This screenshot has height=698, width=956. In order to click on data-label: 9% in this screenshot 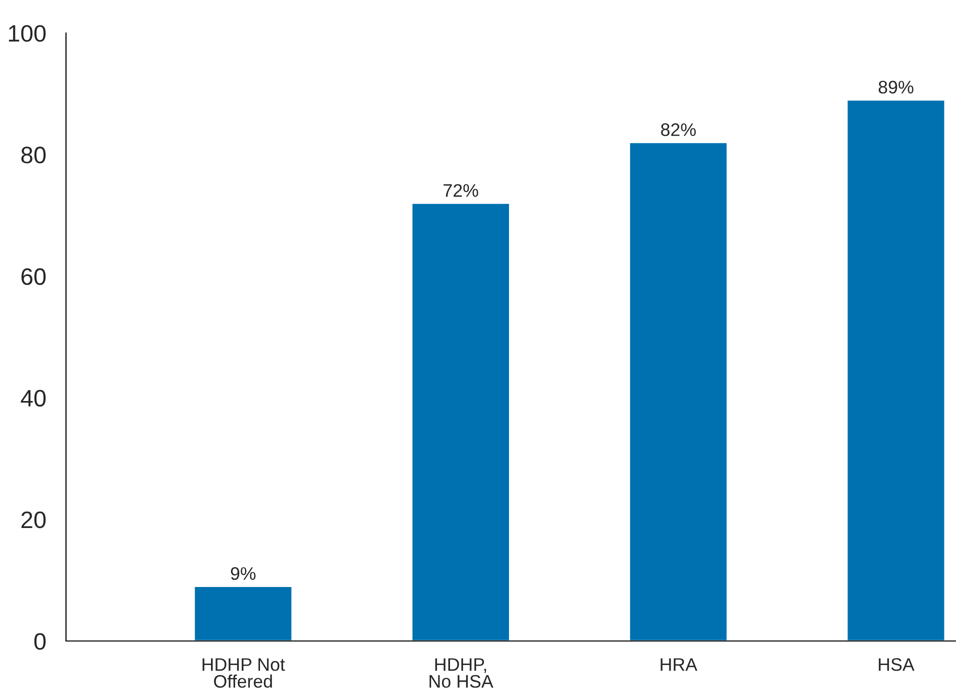, I will do `click(243, 573)`.